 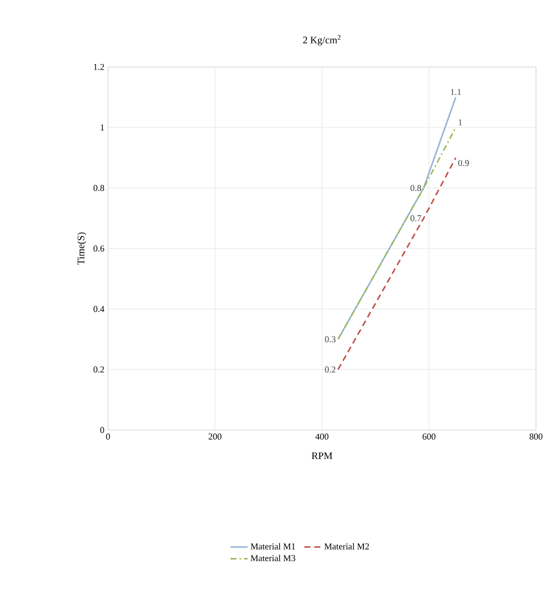 I want to click on x-tick-label: 800, so click(x=536, y=437).